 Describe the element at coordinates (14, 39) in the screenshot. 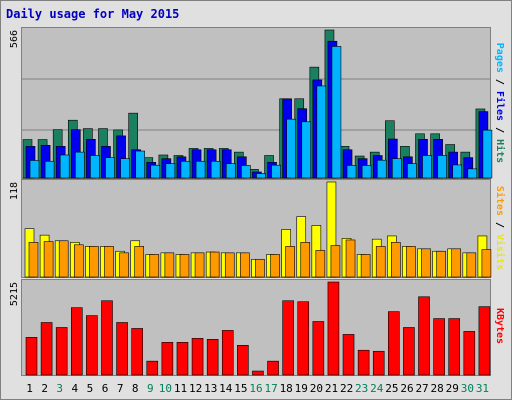

I see `y-max-label-top: 566` at that location.